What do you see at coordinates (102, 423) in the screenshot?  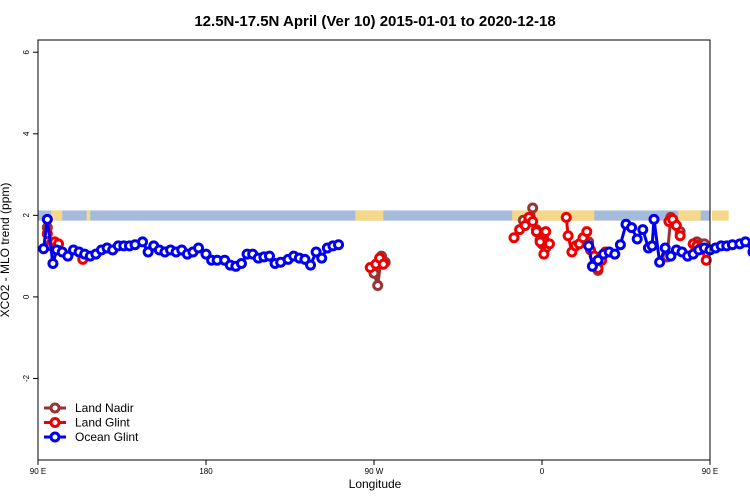 I see `legend-label: Land Glint` at bounding box center [102, 423].